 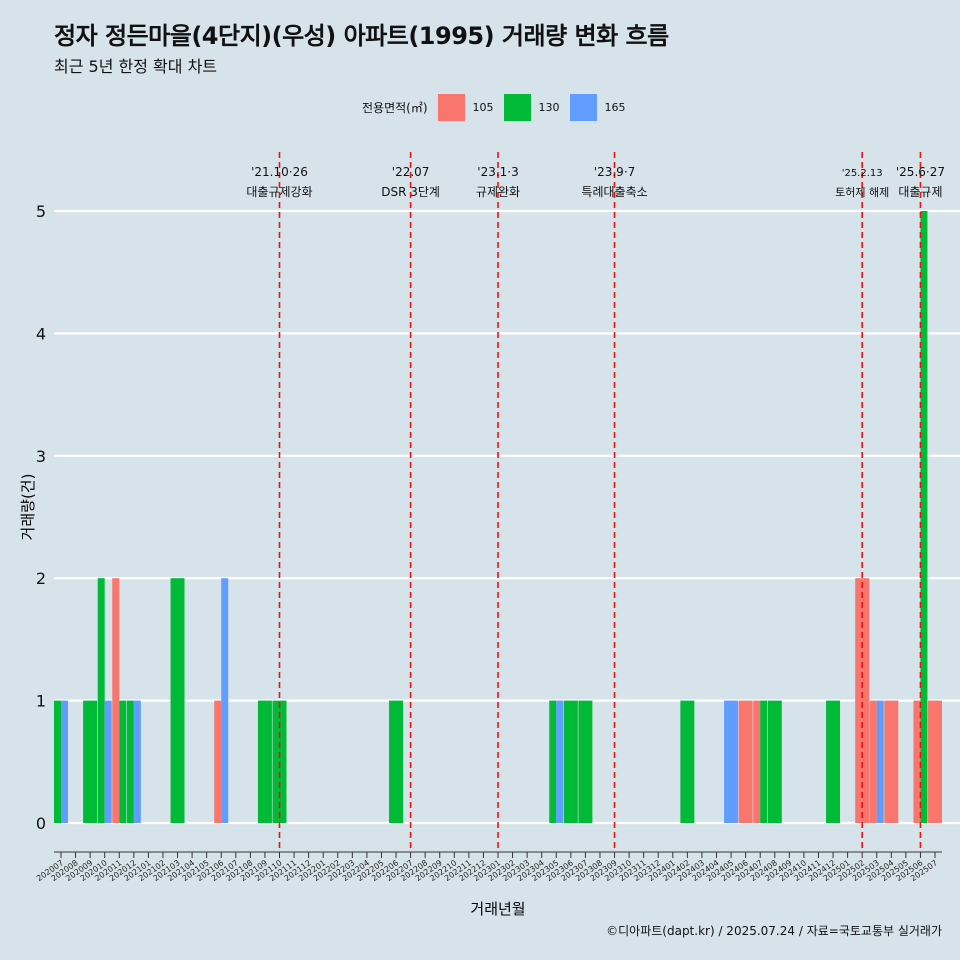 I want to click on y-tick-label: 3, so click(x=41, y=456).